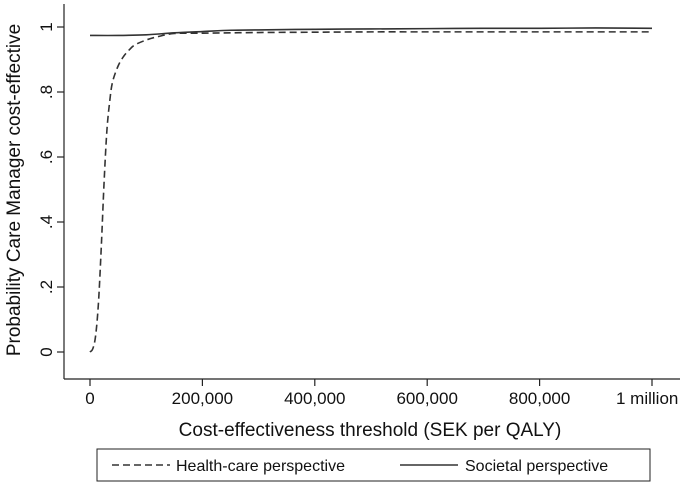  I want to click on y-tick-label: .8, so click(46, 92).